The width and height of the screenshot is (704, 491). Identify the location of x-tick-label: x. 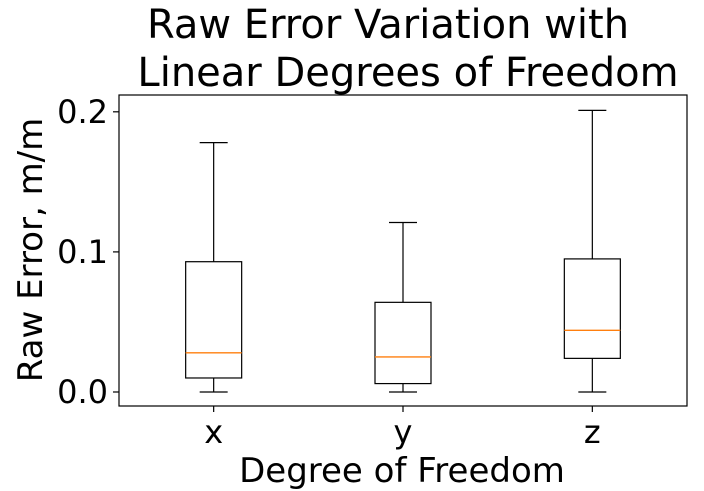
(213, 432).